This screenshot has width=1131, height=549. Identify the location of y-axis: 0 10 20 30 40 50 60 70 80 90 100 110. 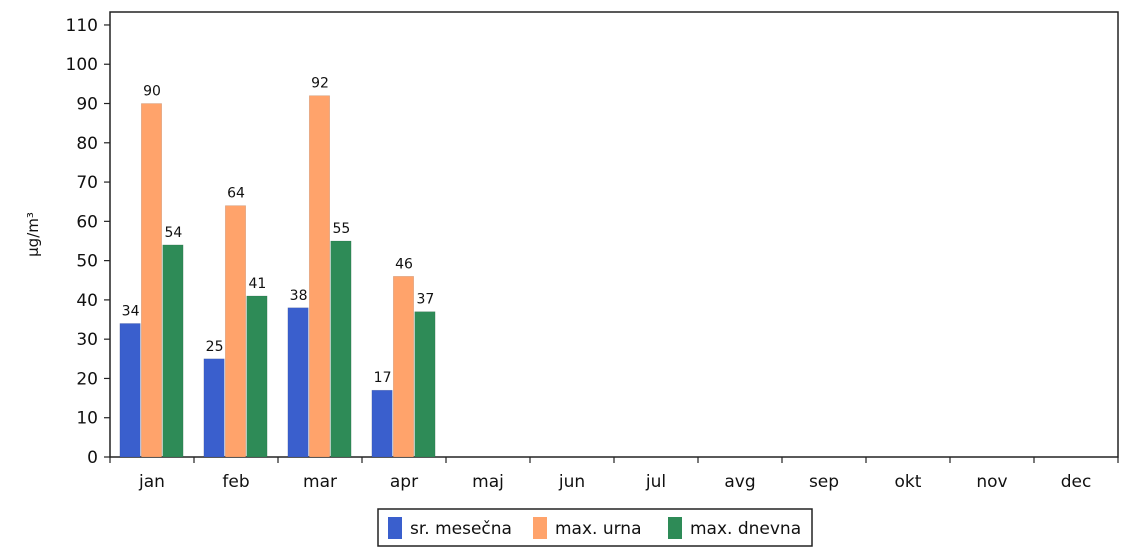
(88, 242).